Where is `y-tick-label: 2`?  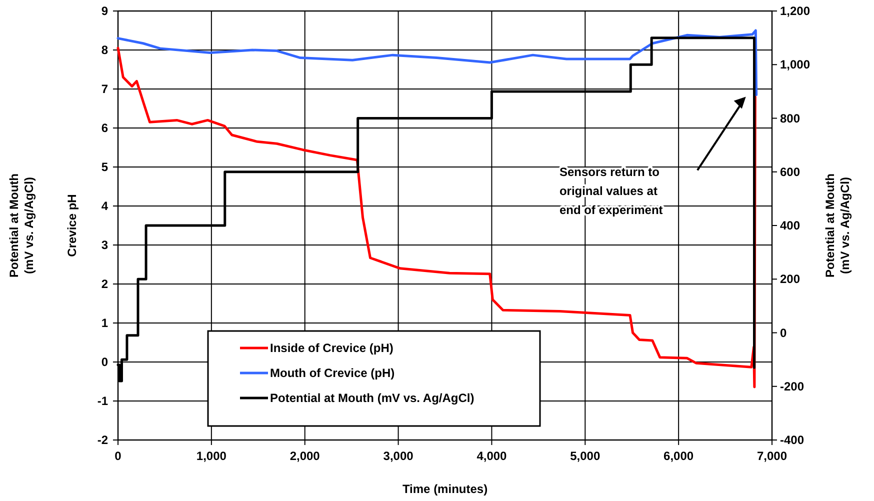 y-tick-label: 2 is located at coordinates (104, 284).